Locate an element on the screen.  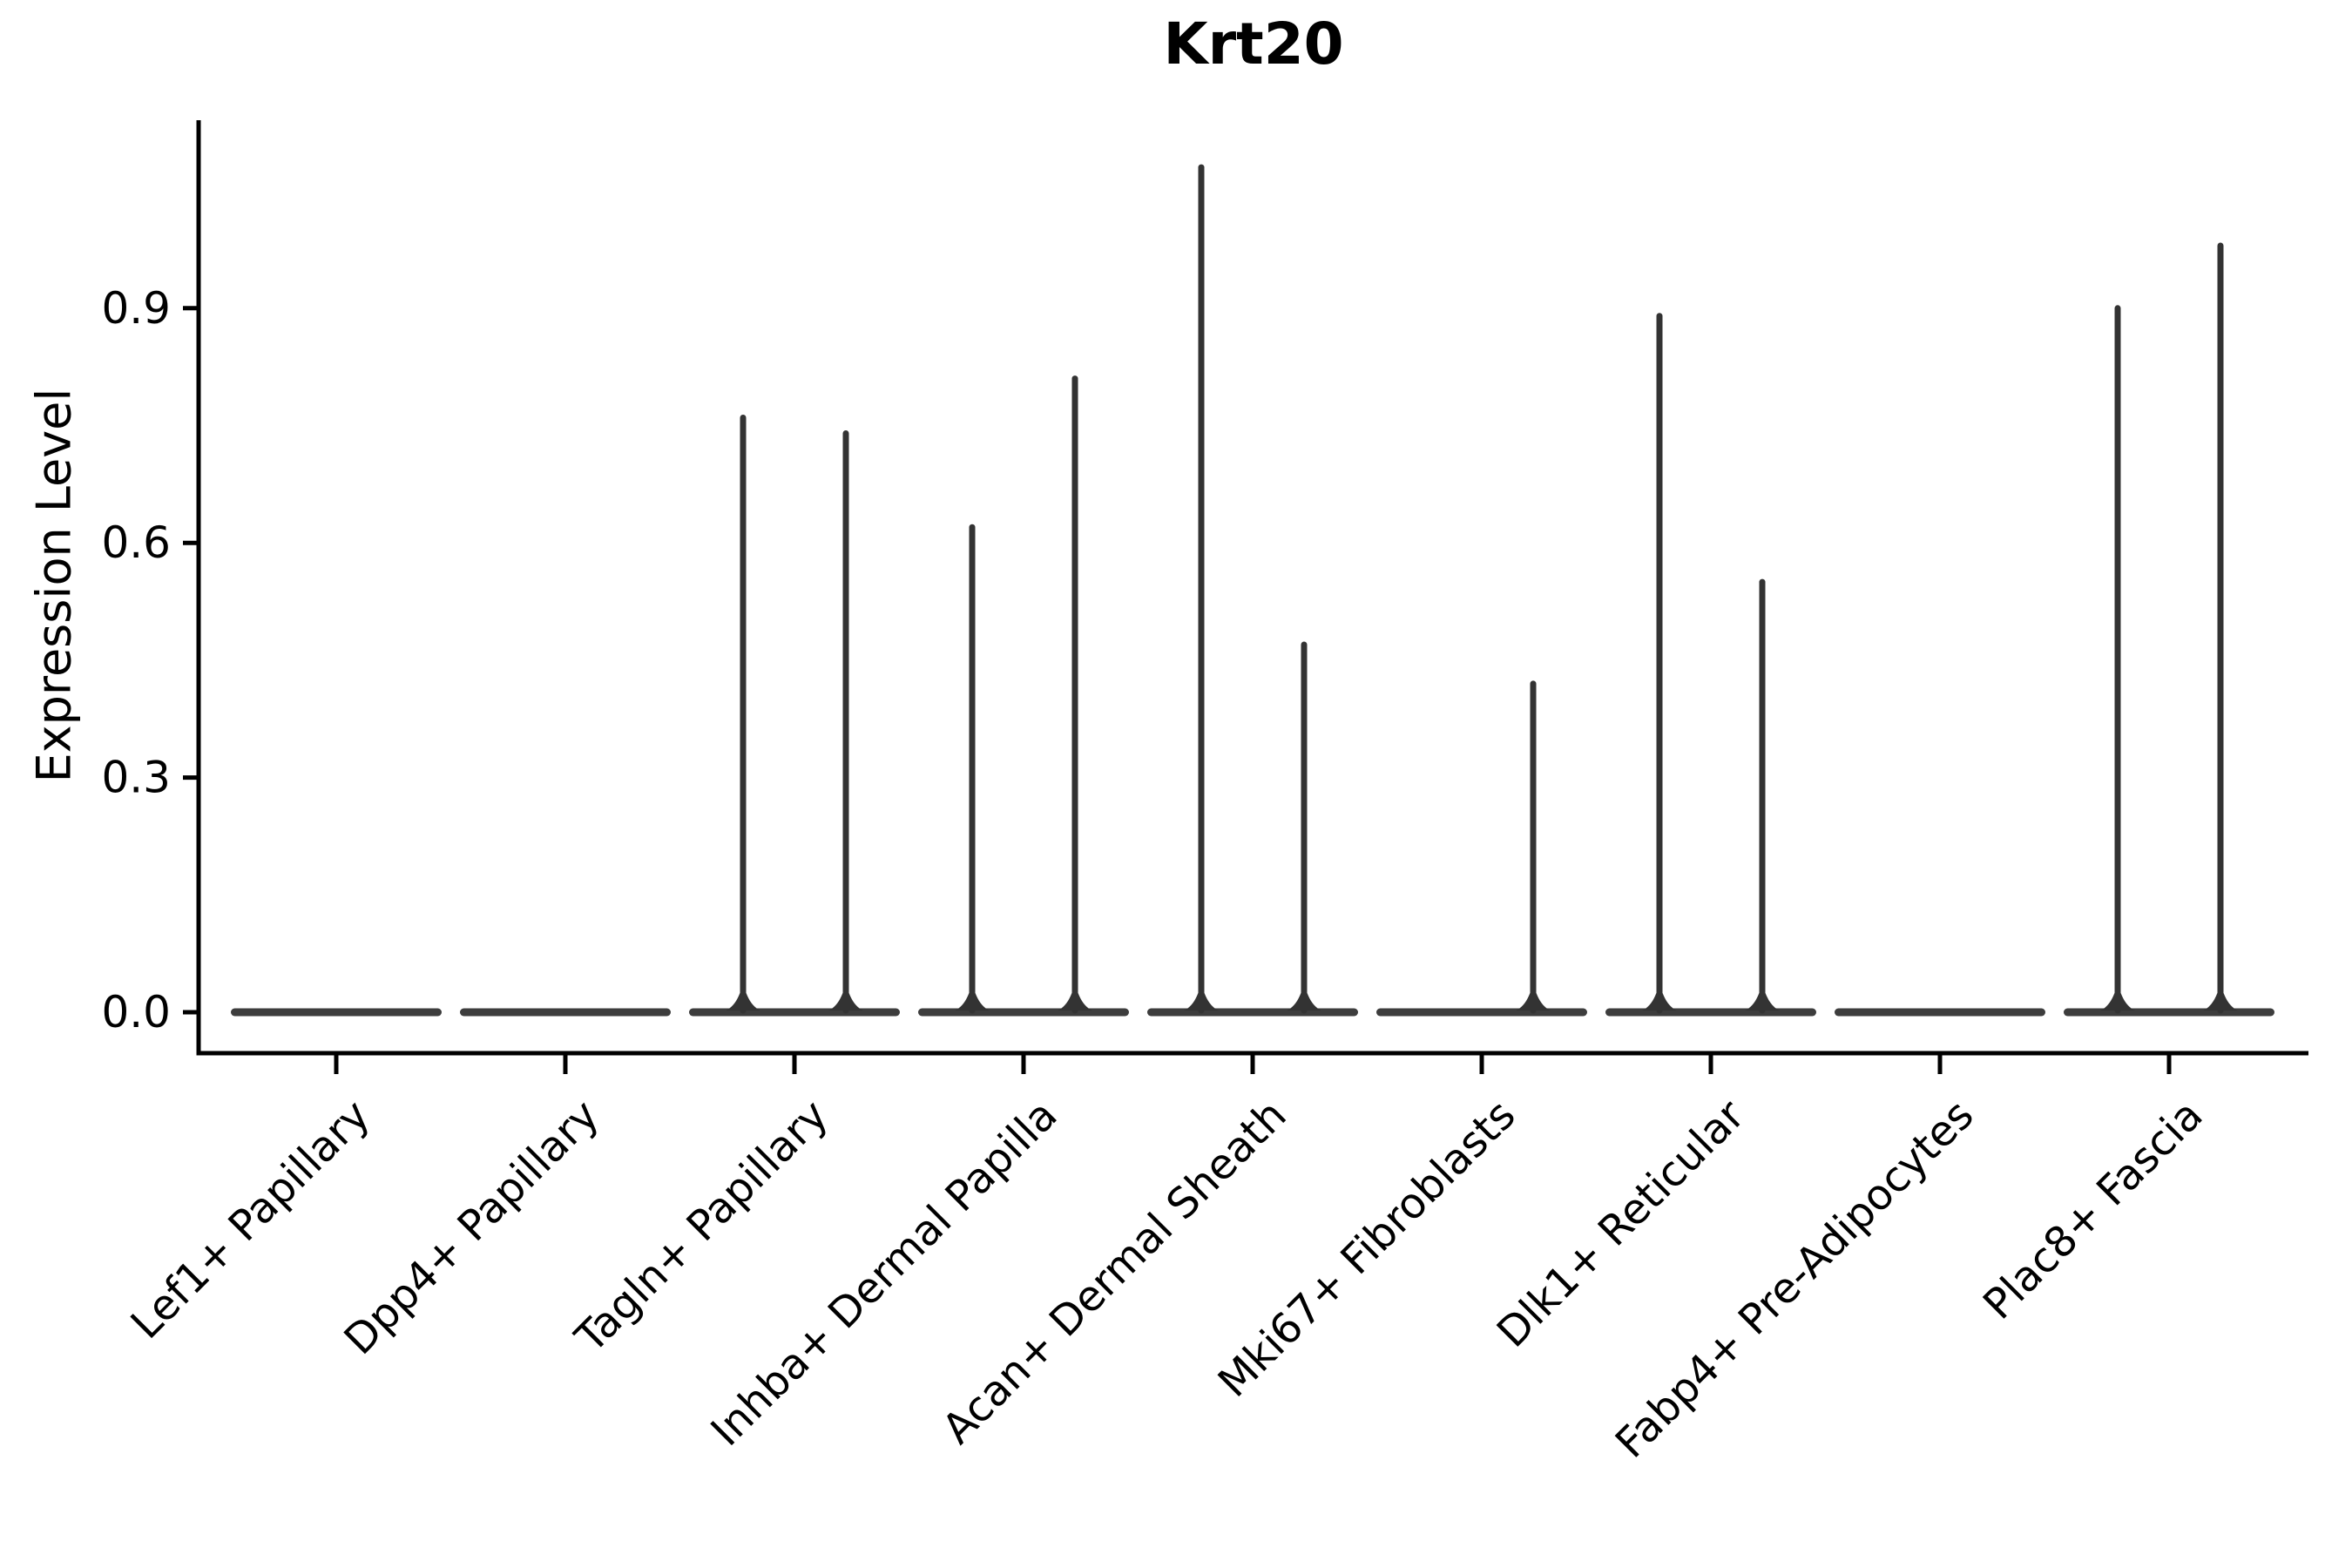
y-axis-label: Expression Level is located at coordinates (54, 585).